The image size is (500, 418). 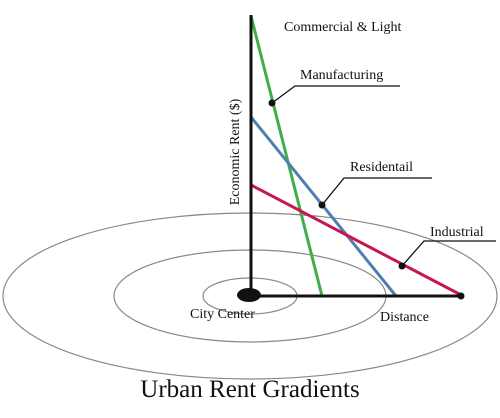 I want to click on city-center-label: City Center, so click(x=222, y=314).